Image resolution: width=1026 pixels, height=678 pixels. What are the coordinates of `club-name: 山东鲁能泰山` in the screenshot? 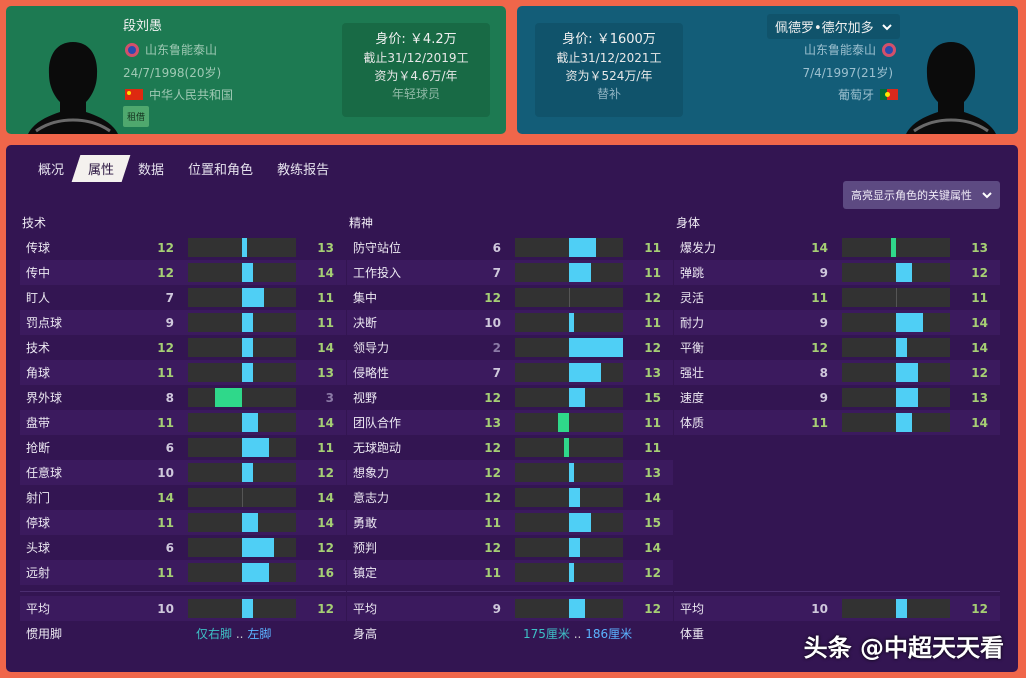 It's located at (839, 50).